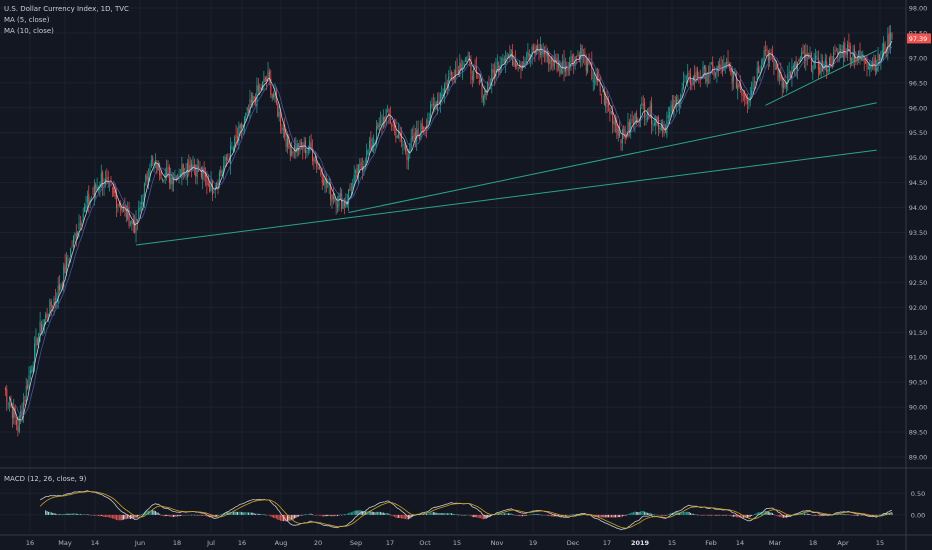 The height and width of the screenshot is (550, 932). I want to click on trendline, so click(506, 197).